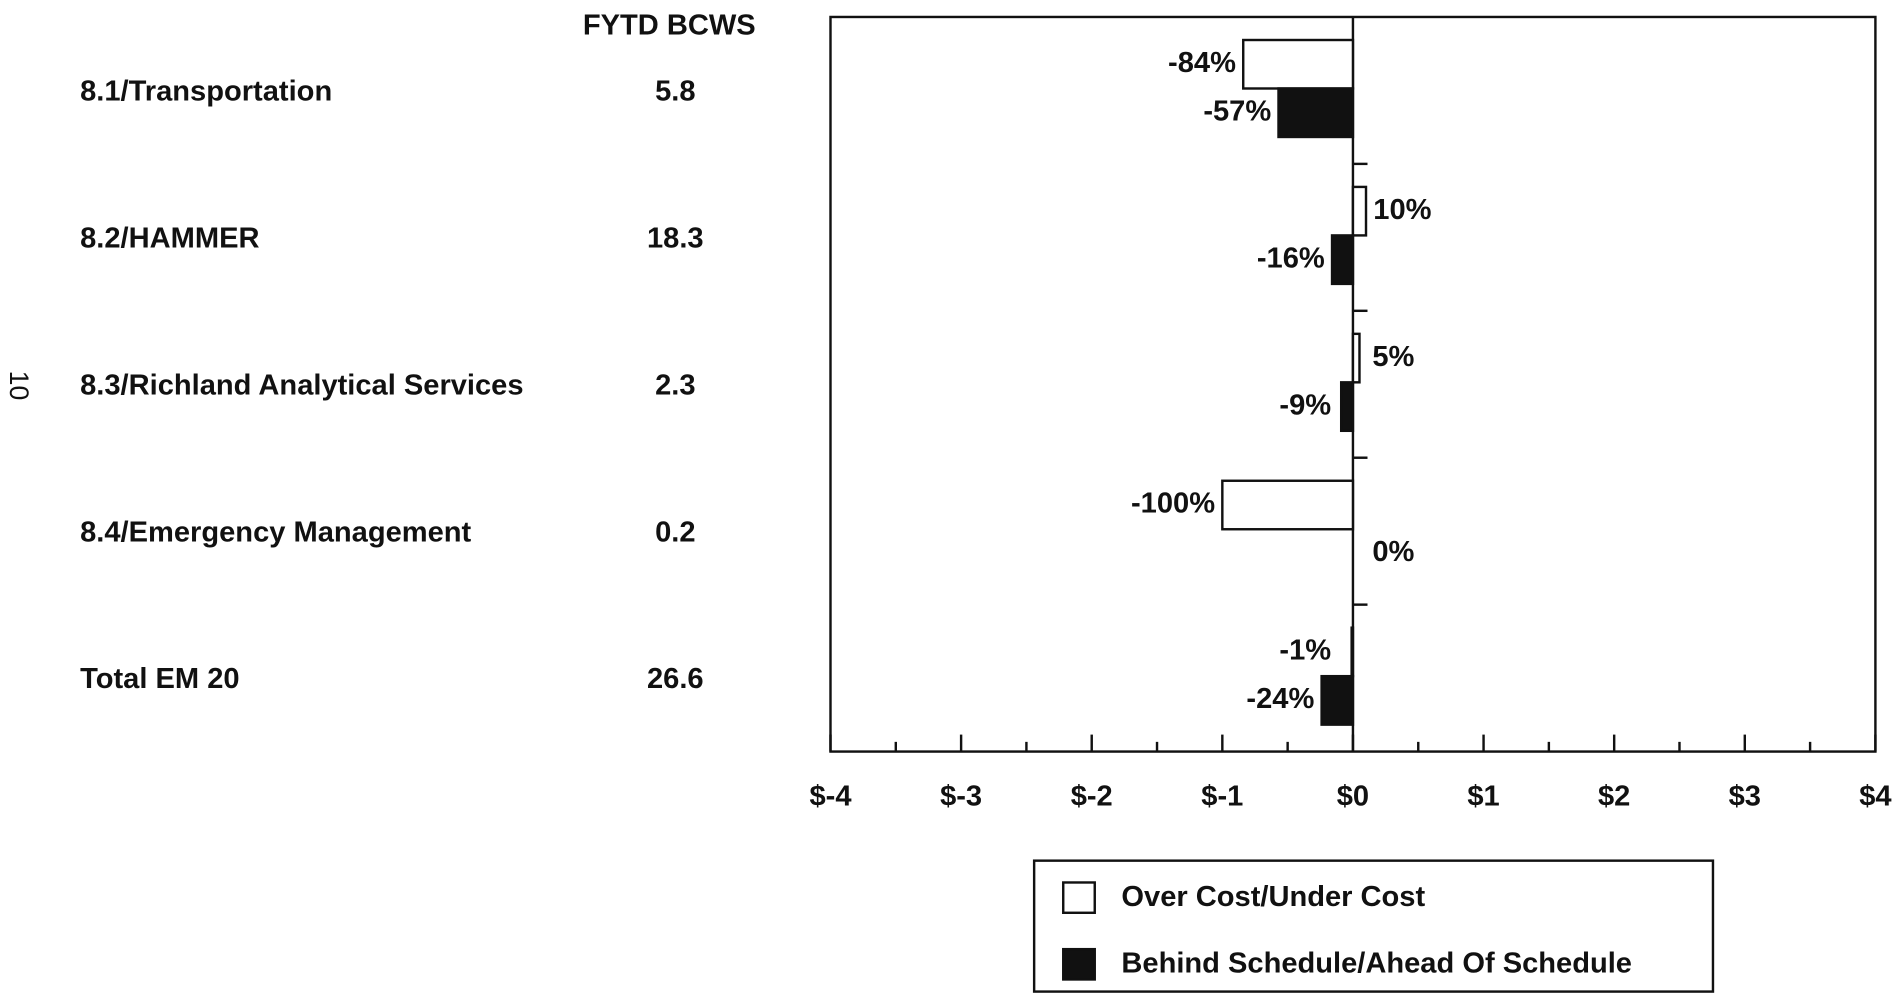 Image resolution: width=1901 pixels, height=994 pixels. I want to click on category-label: 8.1/Transportation, so click(206, 92).